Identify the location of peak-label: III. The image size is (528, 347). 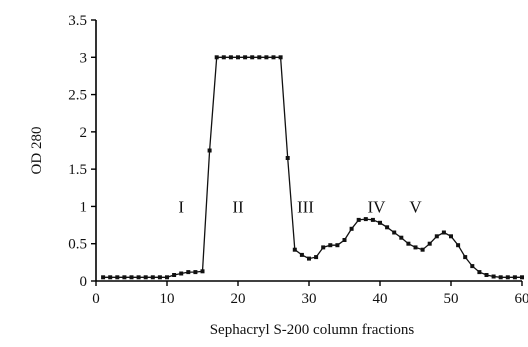
(305, 206).